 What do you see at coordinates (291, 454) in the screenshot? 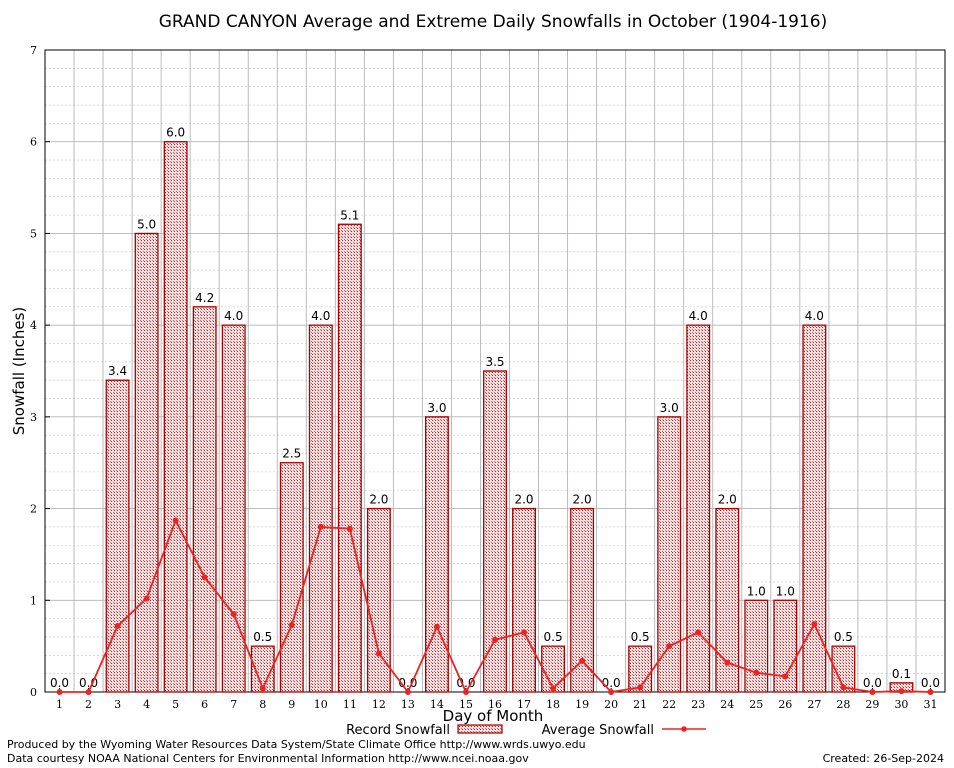
I see `bar-value-label: 2.5` at bounding box center [291, 454].